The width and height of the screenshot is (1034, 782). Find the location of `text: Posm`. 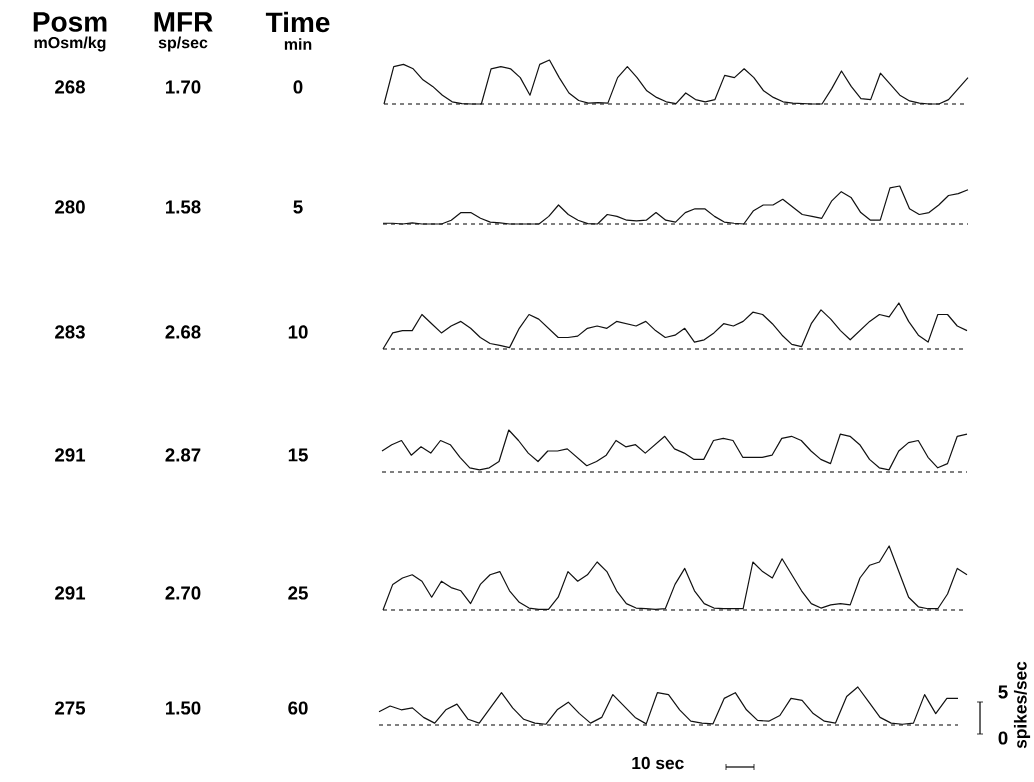

text: Posm is located at coordinates (70, 22).